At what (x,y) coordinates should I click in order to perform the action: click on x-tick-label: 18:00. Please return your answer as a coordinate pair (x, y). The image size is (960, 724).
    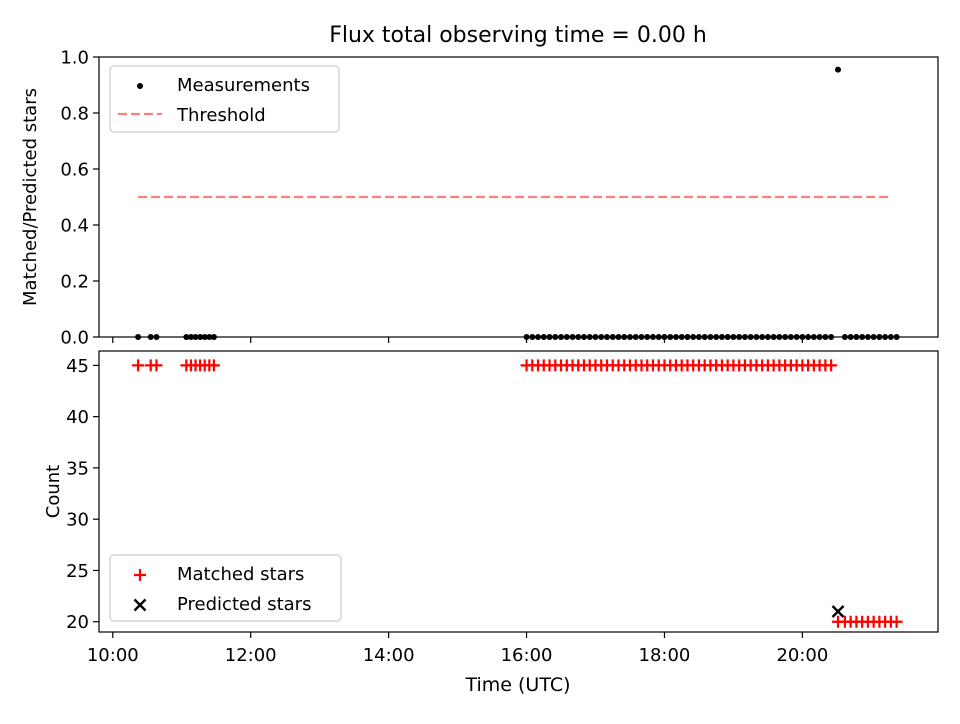
    Looking at the image, I should click on (665, 655).